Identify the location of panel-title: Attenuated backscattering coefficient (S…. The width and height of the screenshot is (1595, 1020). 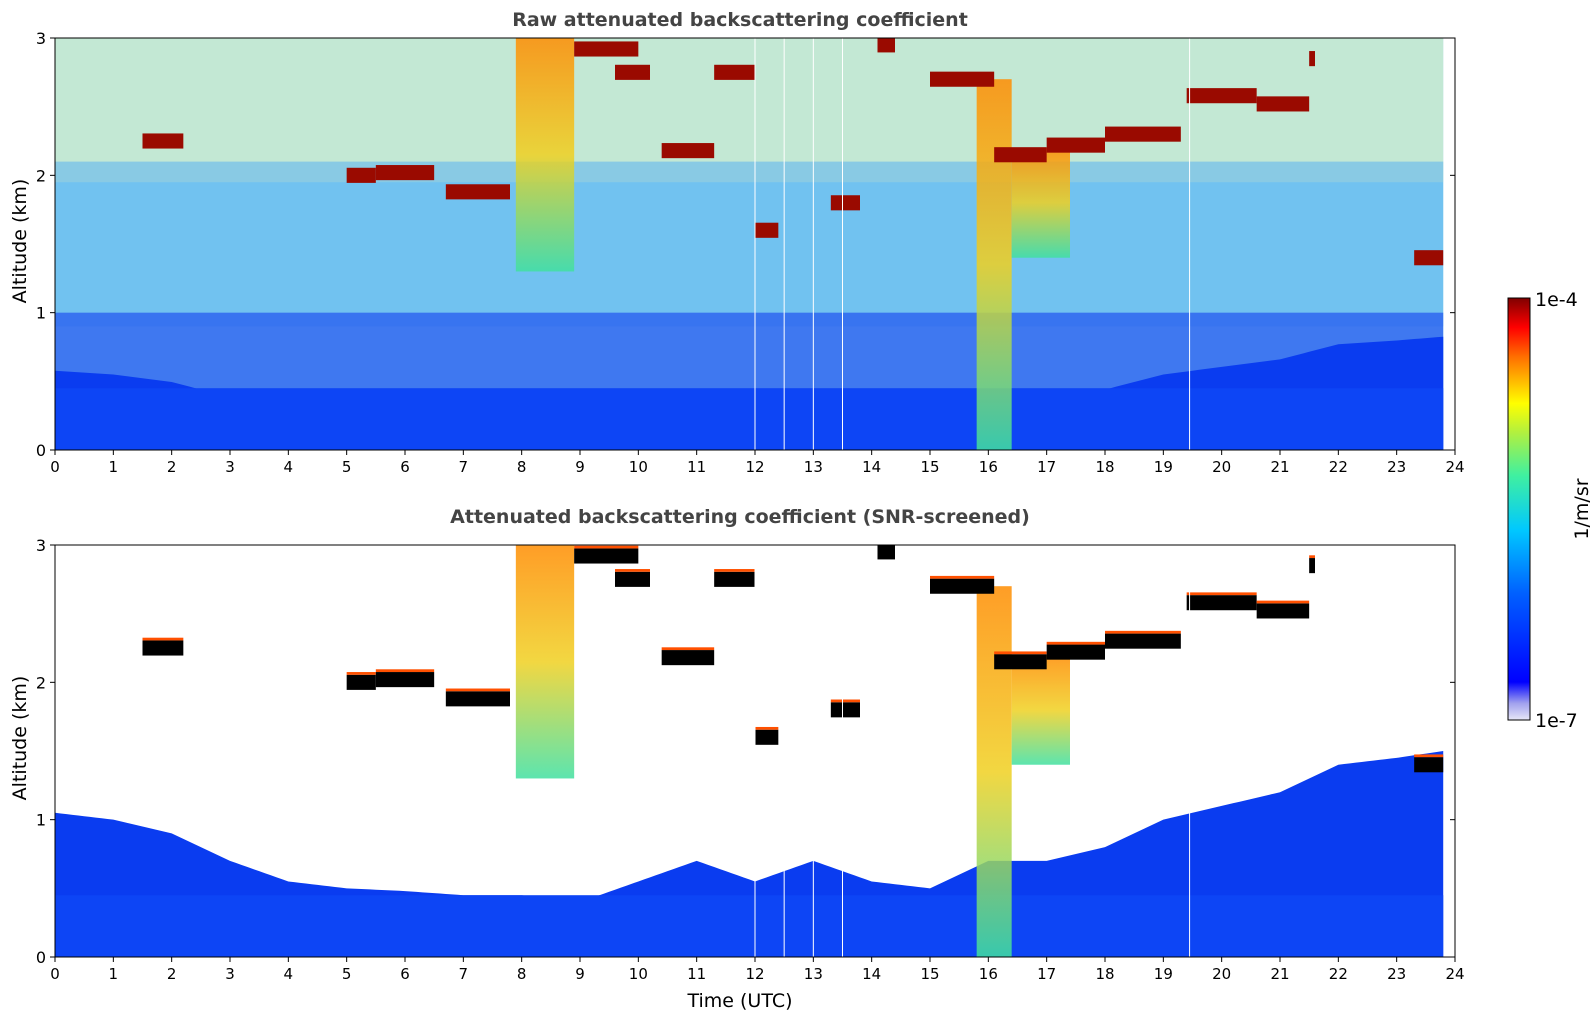
(740, 517).